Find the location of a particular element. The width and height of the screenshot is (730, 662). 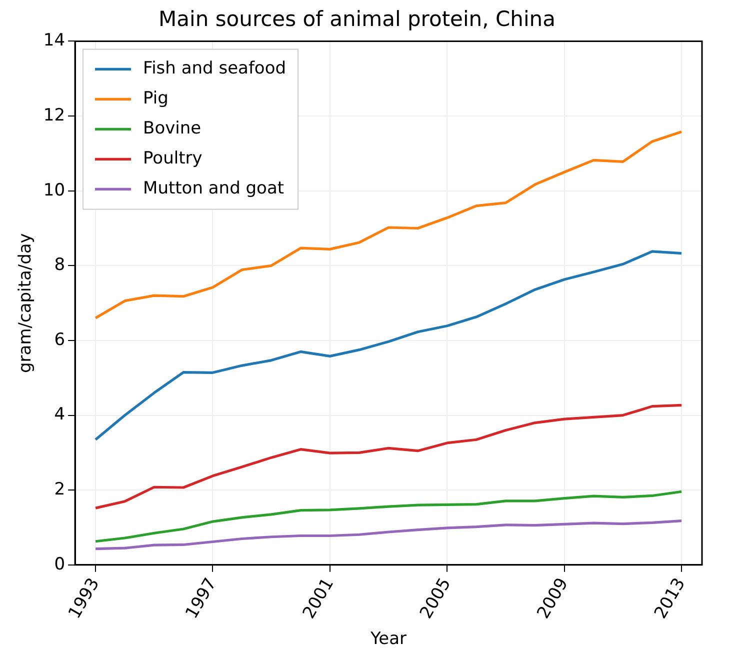

legend-label: Bovine is located at coordinates (172, 128).